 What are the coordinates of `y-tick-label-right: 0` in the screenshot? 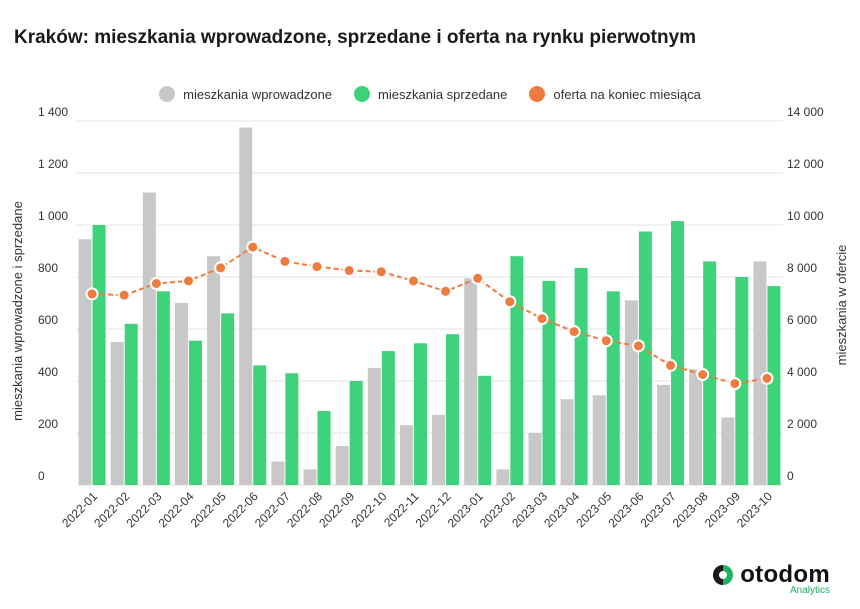 It's located at (790, 476).